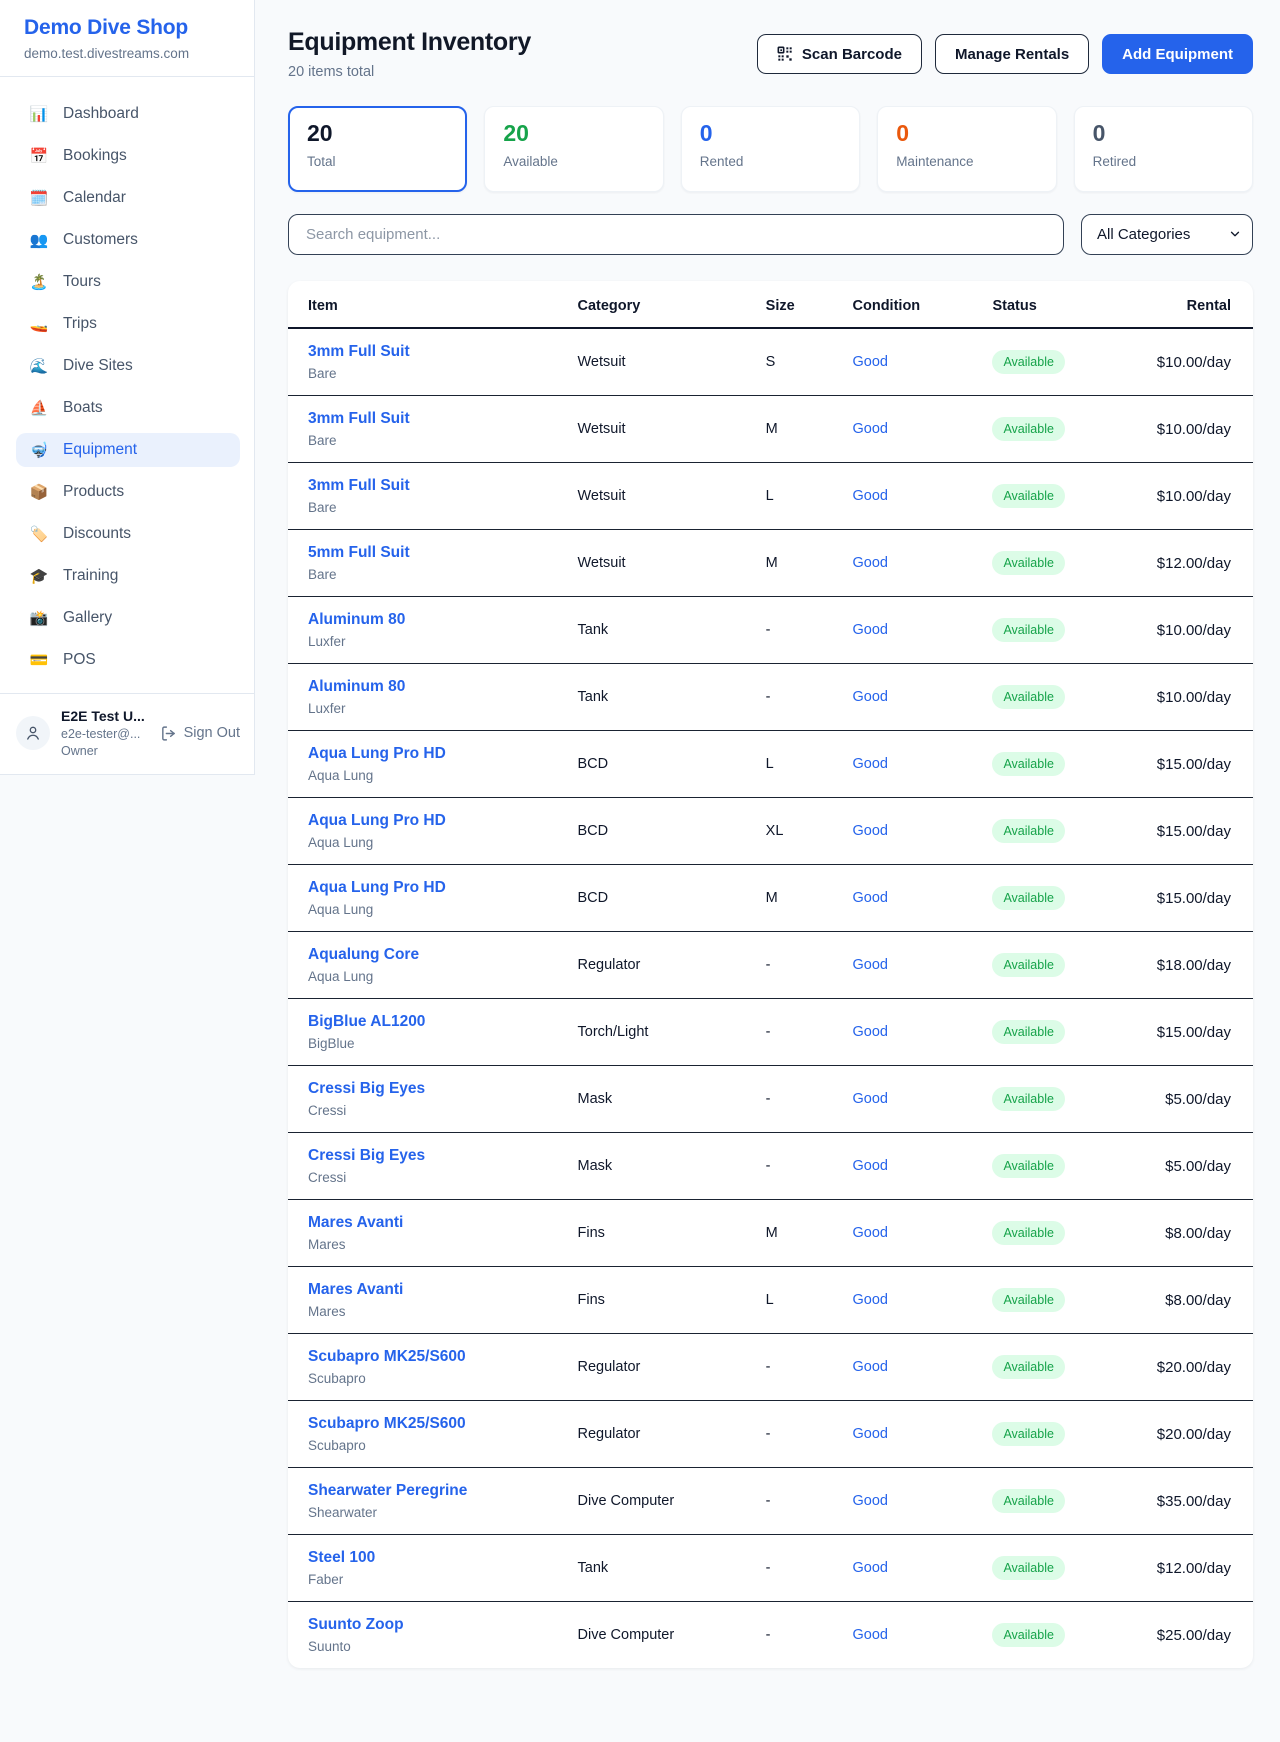 The width and height of the screenshot is (1280, 1742). I want to click on sidebar-item-training: 🎓 Training, so click(128, 576).